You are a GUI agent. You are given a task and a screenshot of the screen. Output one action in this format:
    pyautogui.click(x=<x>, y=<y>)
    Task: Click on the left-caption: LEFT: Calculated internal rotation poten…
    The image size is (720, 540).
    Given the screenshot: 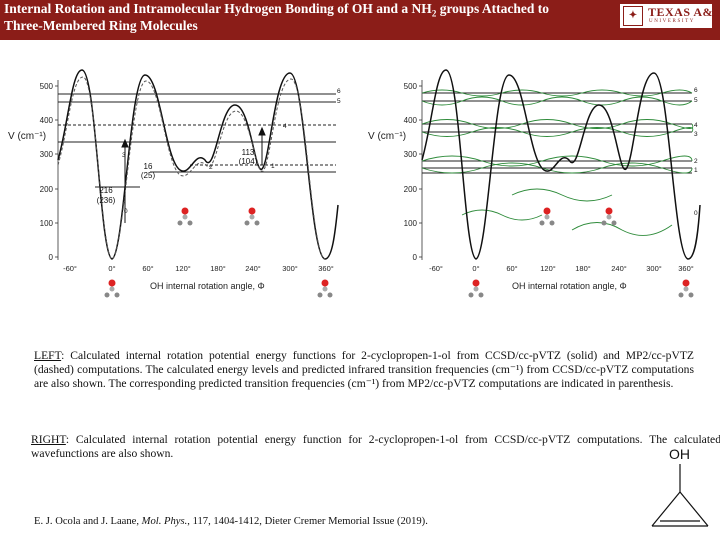 What is the action you would take?
    pyautogui.click(x=364, y=369)
    